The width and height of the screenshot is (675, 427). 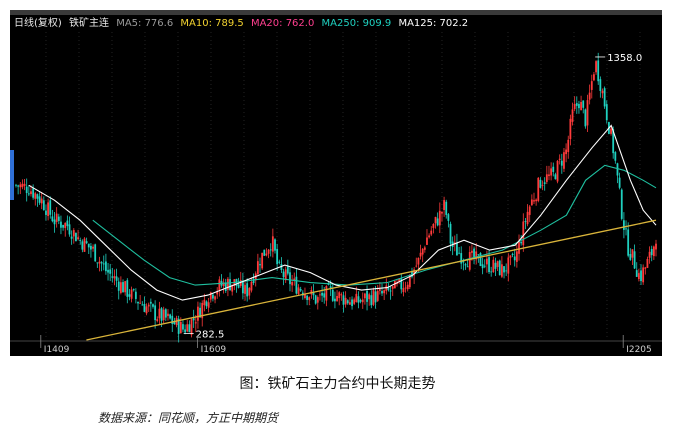 I want to click on data-source: 数据来源：同花顺，方正中期期货, so click(x=188, y=418).